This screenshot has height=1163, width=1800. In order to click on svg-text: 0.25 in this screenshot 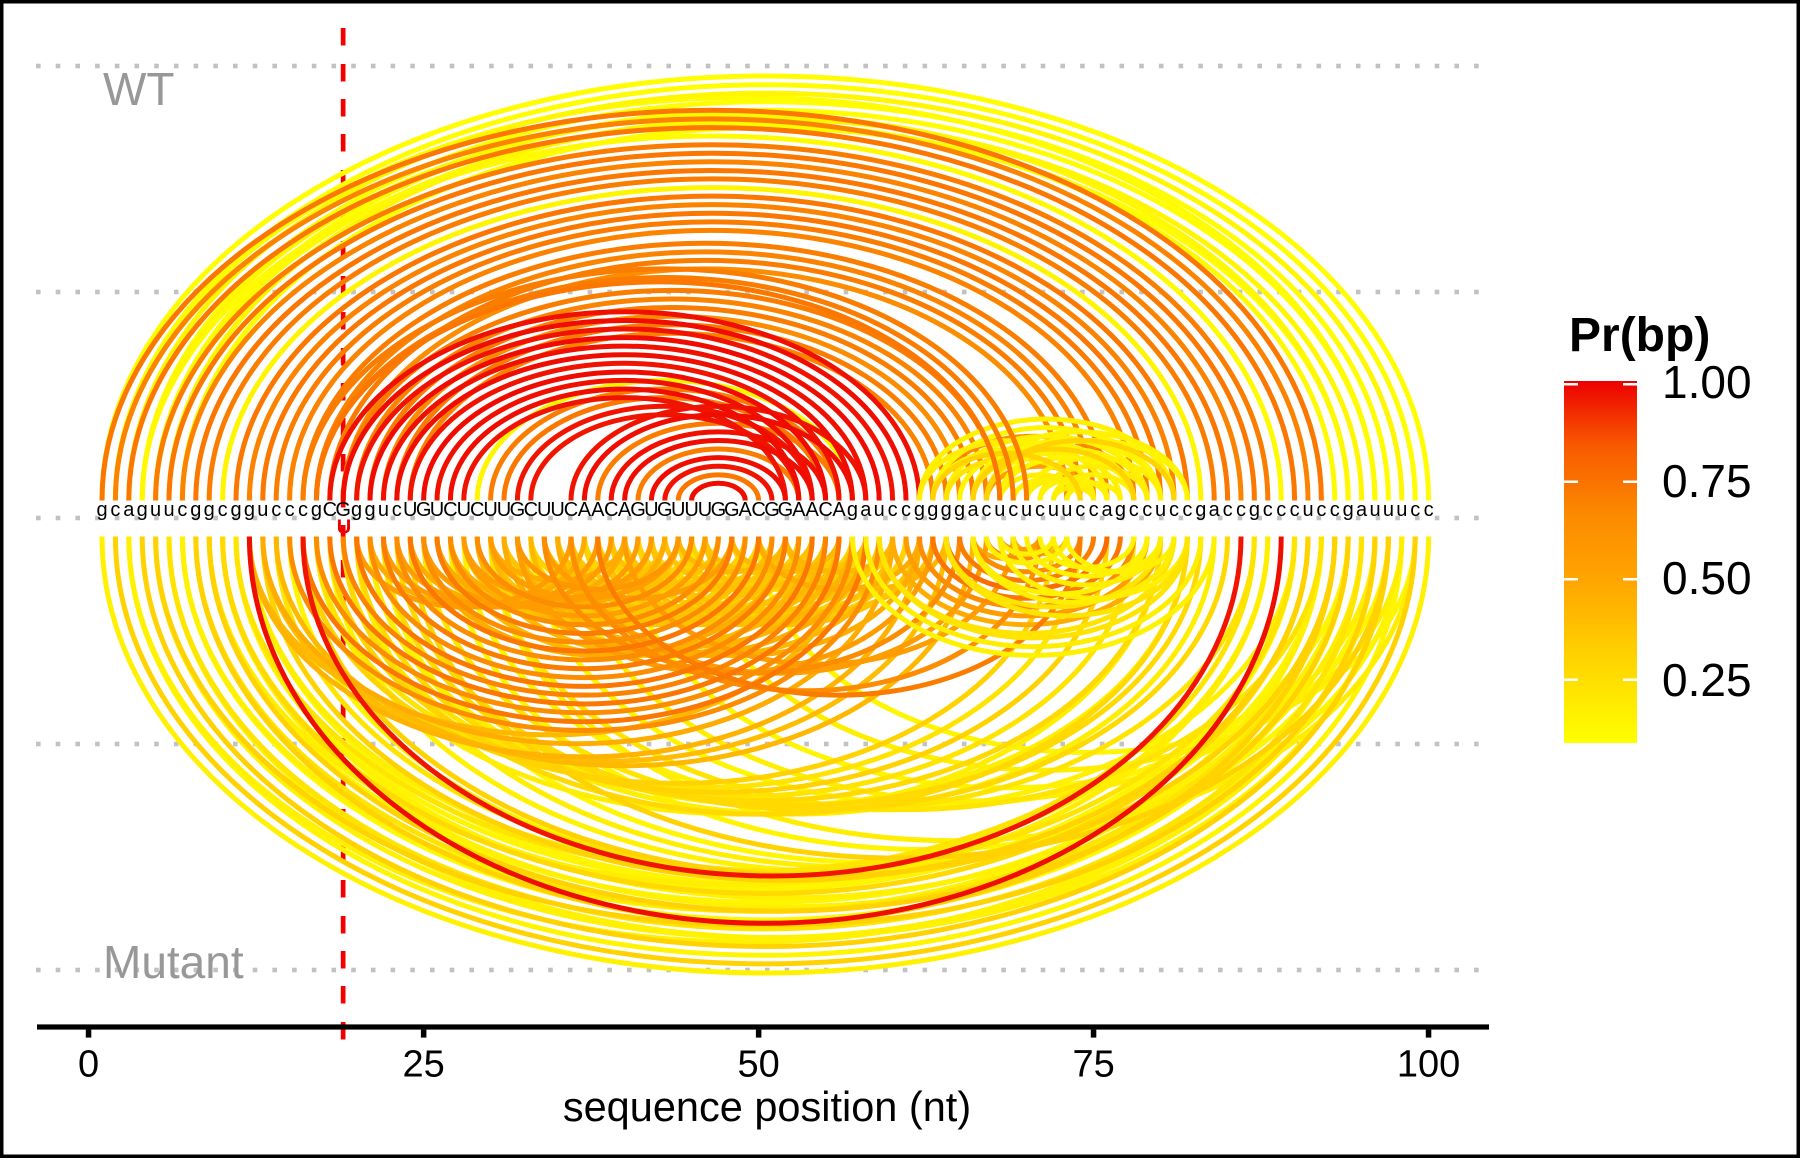, I will do `click(1707, 680)`.